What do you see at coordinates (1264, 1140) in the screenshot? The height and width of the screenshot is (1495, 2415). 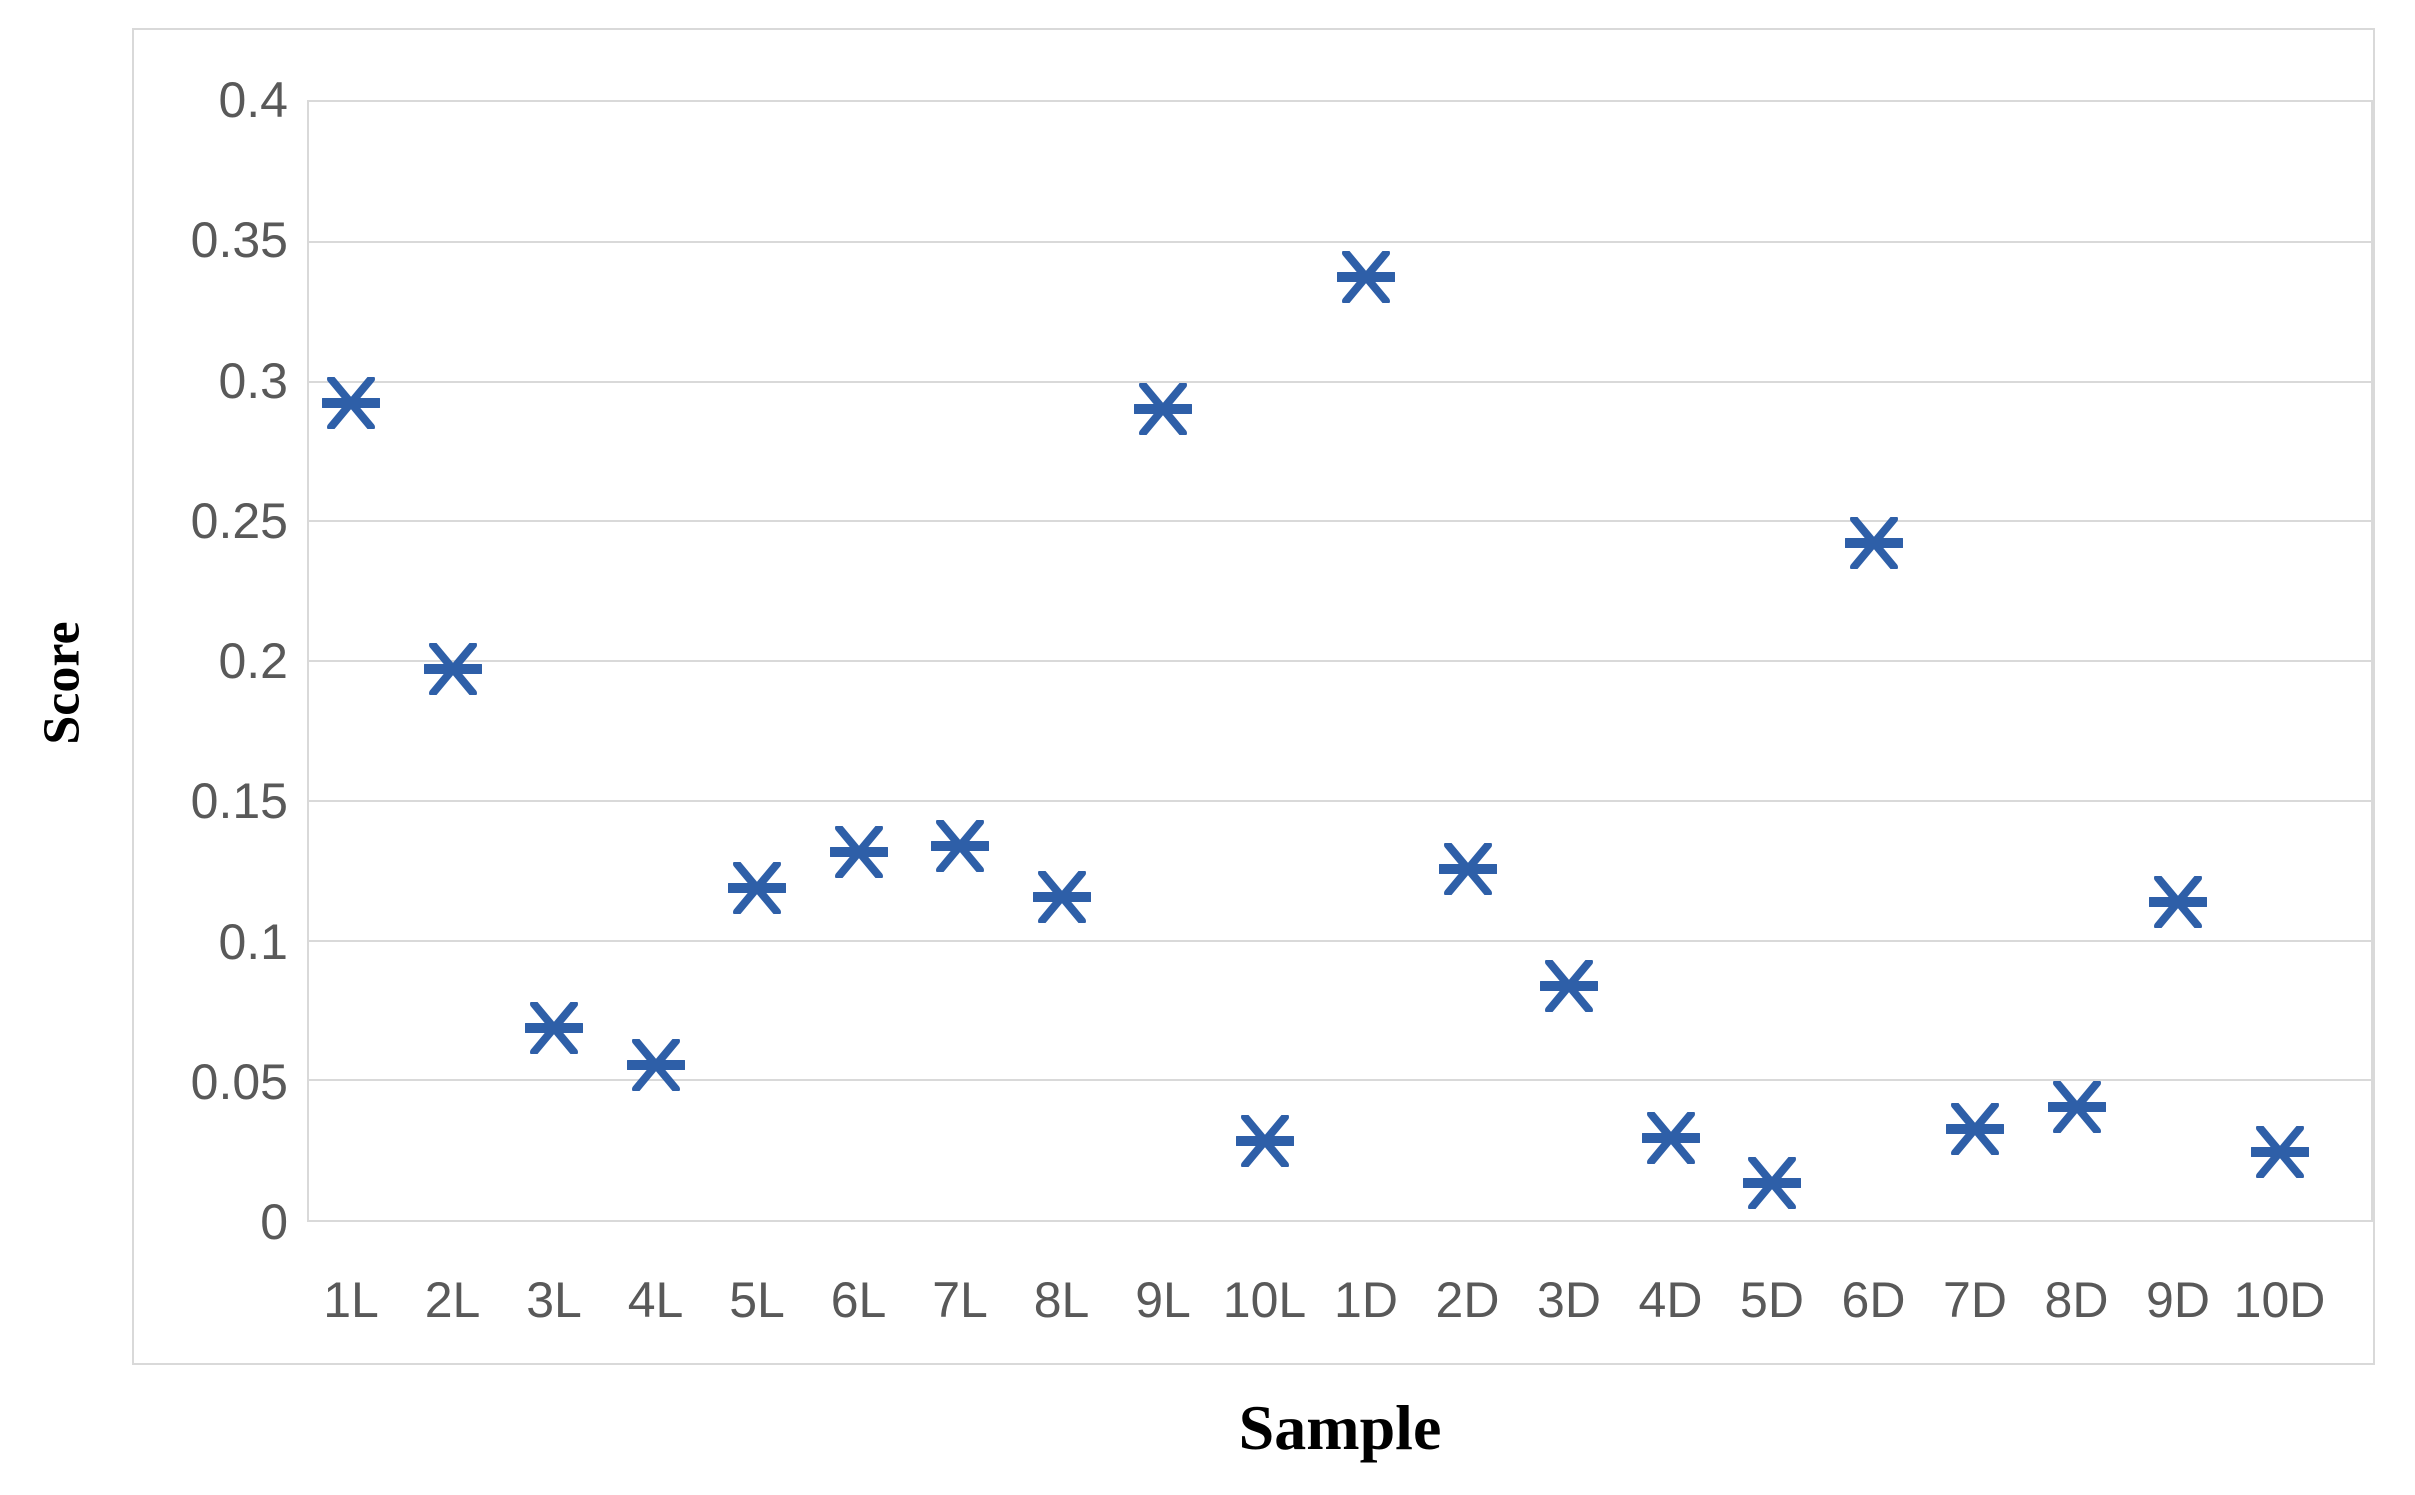 I see `data-point-10L` at bounding box center [1264, 1140].